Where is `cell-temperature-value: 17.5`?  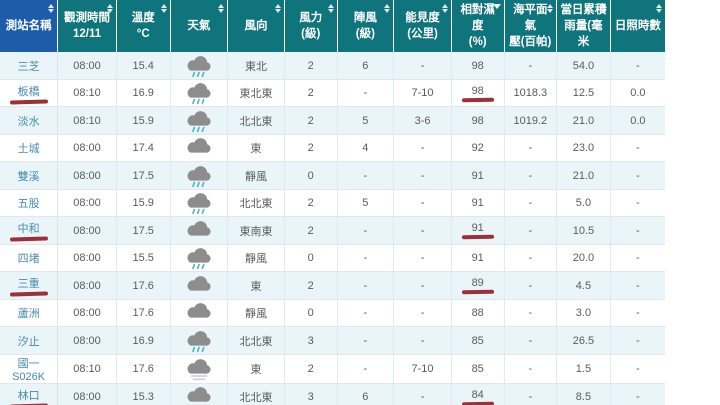 cell-temperature-value: 17.5 is located at coordinates (143, 175).